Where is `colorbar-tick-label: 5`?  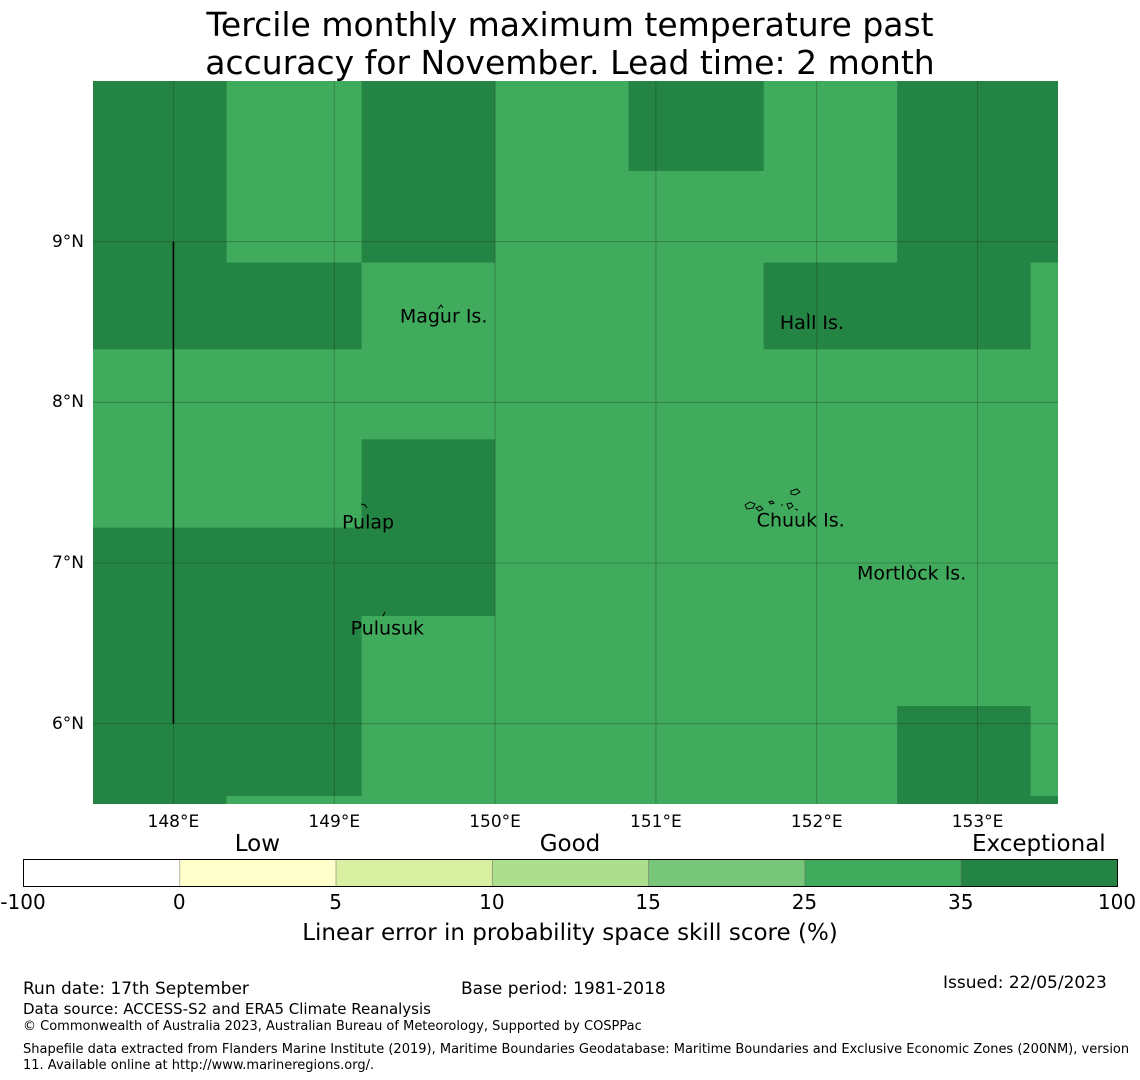 colorbar-tick-label: 5 is located at coordinates (335, 902).